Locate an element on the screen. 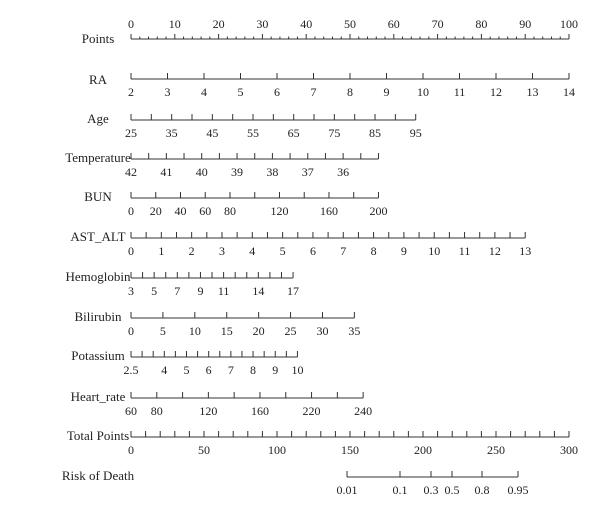 The image size is (600, 516). tick-label: 13 is located at coordinates (525, 251).